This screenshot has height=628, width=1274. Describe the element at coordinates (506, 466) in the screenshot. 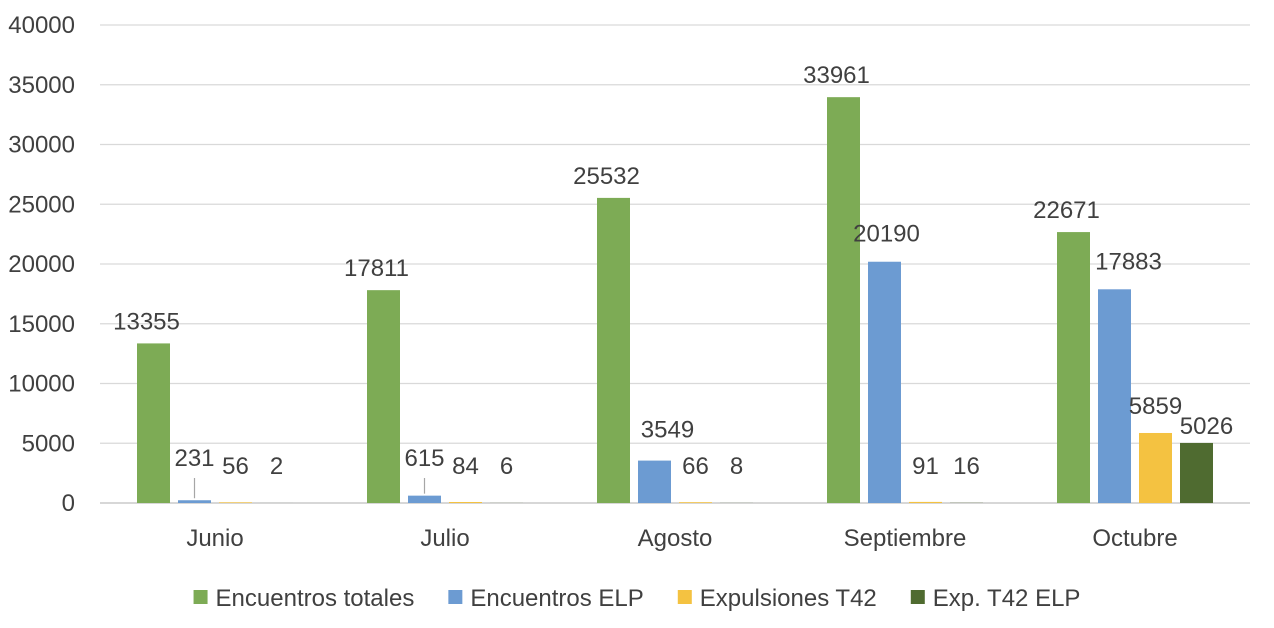

I see `data-label: 6` at that location.